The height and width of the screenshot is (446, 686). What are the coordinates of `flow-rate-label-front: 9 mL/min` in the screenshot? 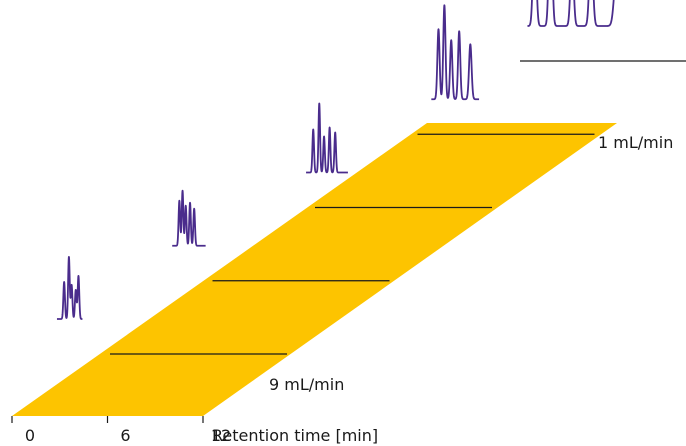 It's located at (306, 384).